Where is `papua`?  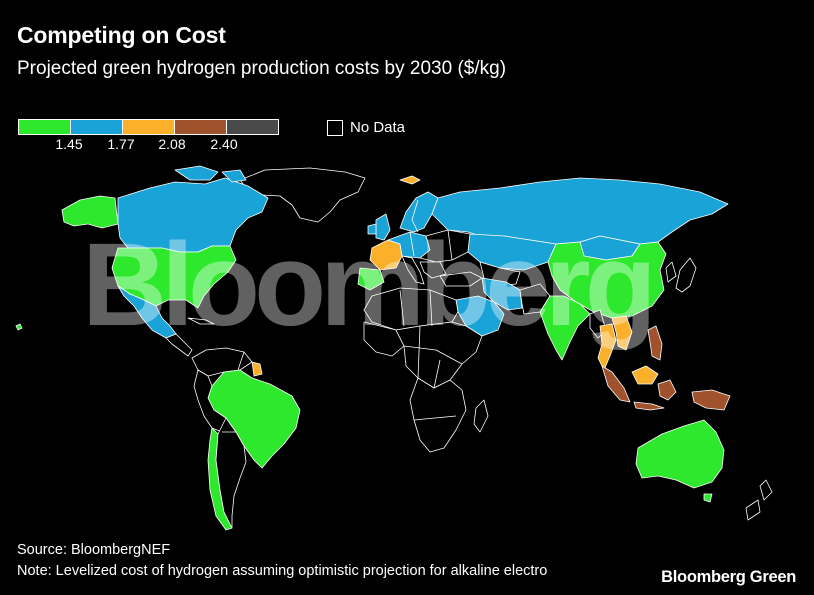 papua is located at coordinates (711, 400).